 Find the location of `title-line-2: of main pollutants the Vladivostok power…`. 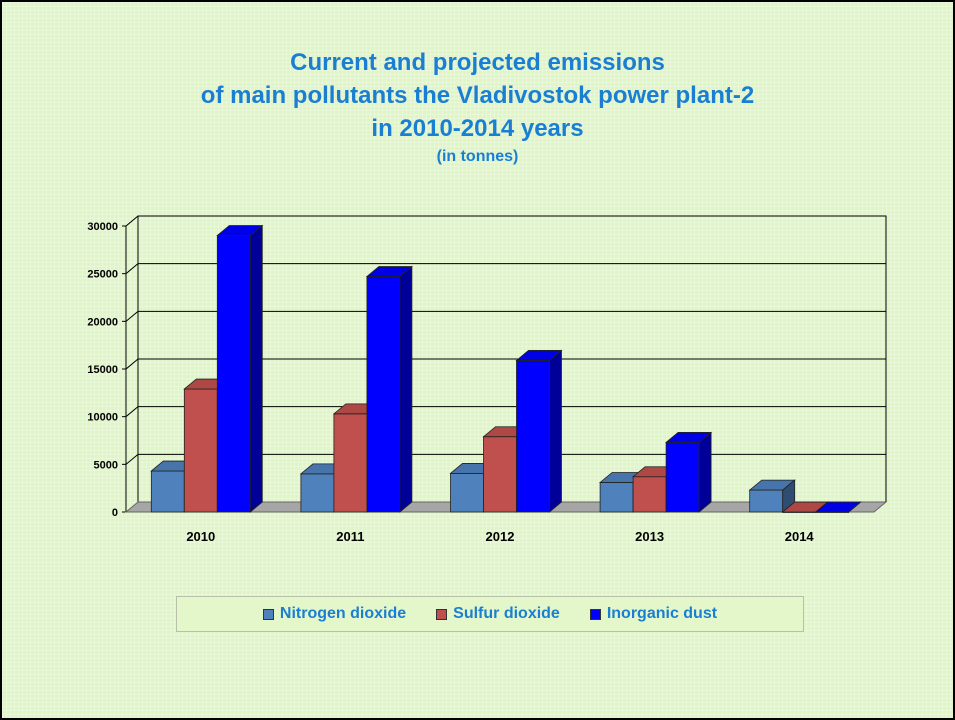

title-line-2: of main pollutants the Vladivostok power… is located at coordinates (477, 95).